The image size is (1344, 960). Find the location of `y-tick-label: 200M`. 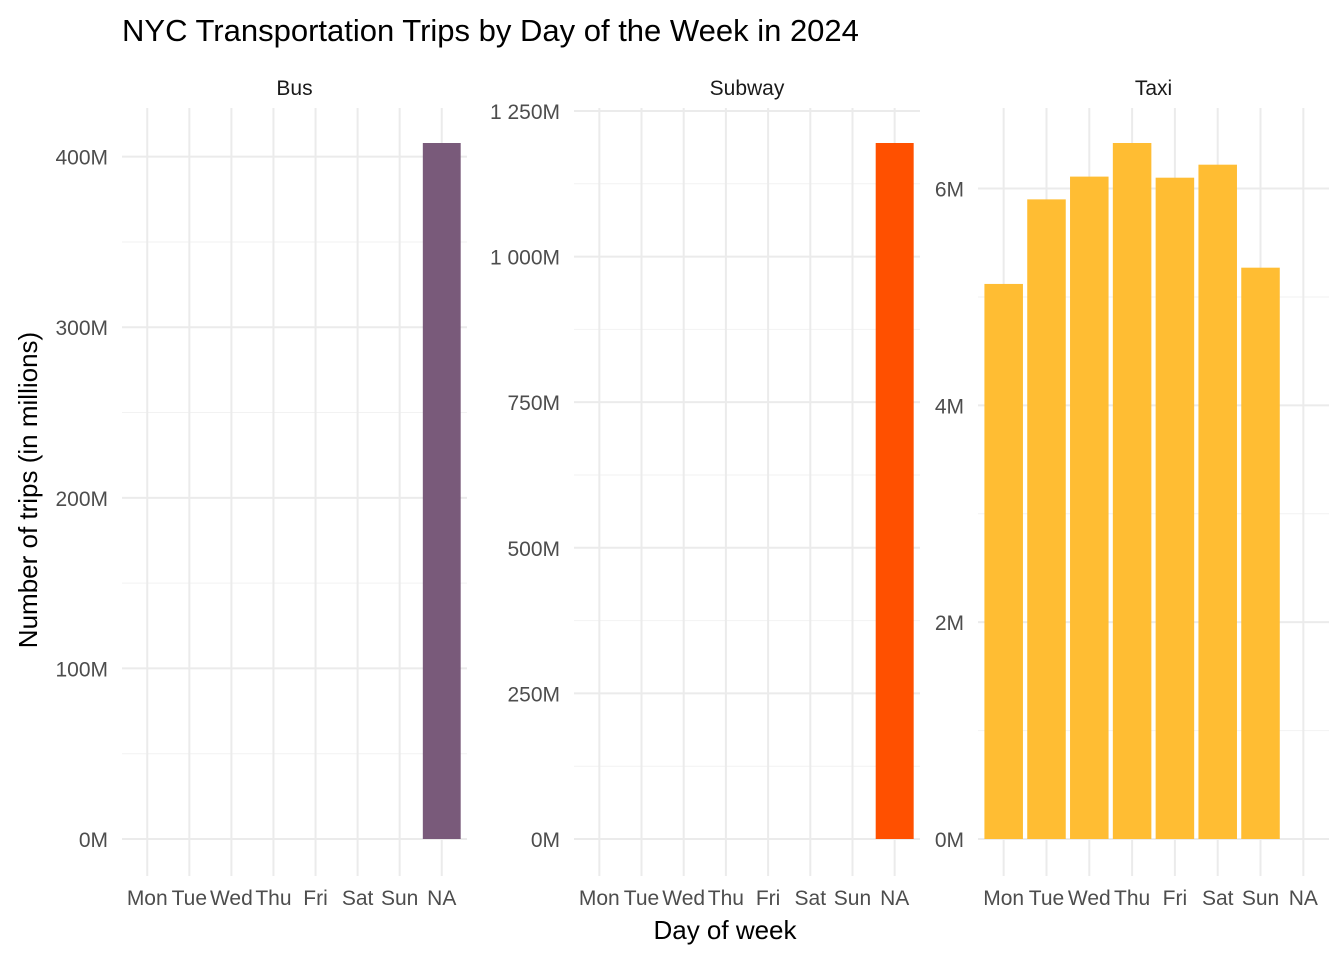

y-tick-label: 200M is located at coordinates (81, 499).